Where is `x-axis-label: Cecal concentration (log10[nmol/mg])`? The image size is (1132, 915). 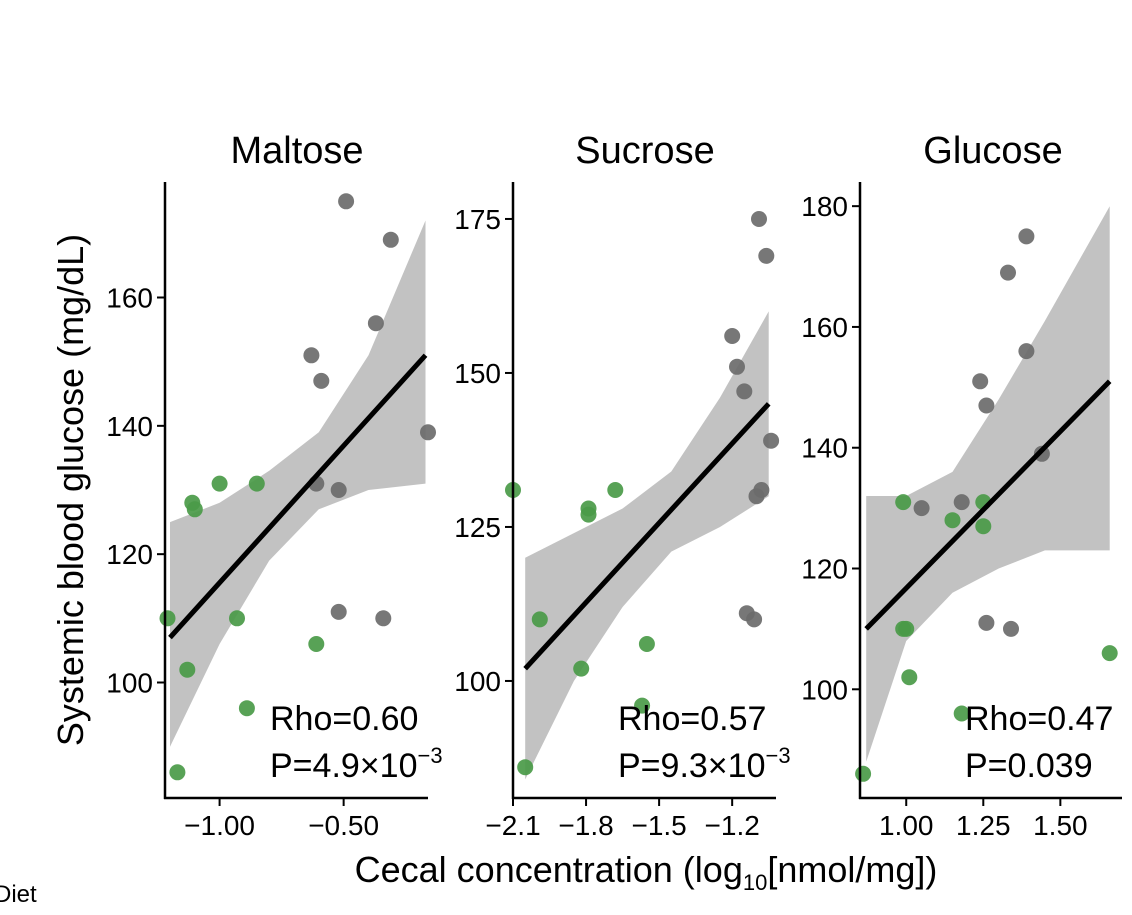
x-axis-label: Cecal concentration (log10[nmol/mg]) is located at coordinates (646, 872).